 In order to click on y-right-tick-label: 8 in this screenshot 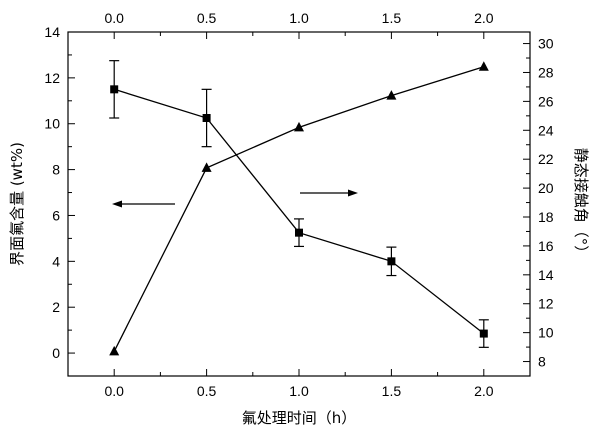, I will do `click(542, 362)`.